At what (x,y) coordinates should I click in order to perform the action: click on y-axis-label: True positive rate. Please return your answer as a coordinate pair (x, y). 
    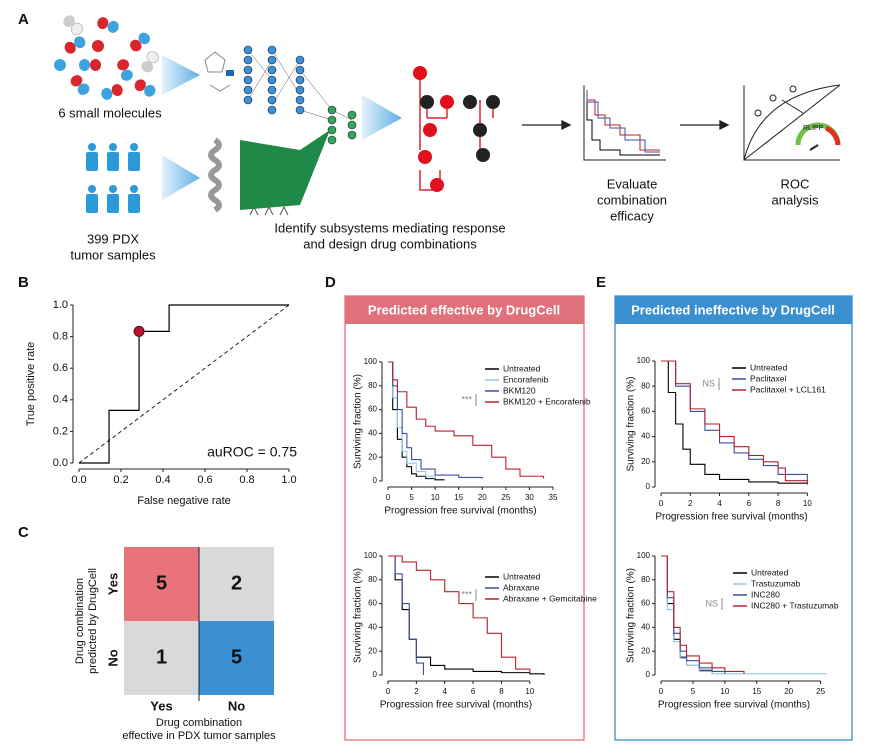
    Looking at the image, I should click on (31, 384).